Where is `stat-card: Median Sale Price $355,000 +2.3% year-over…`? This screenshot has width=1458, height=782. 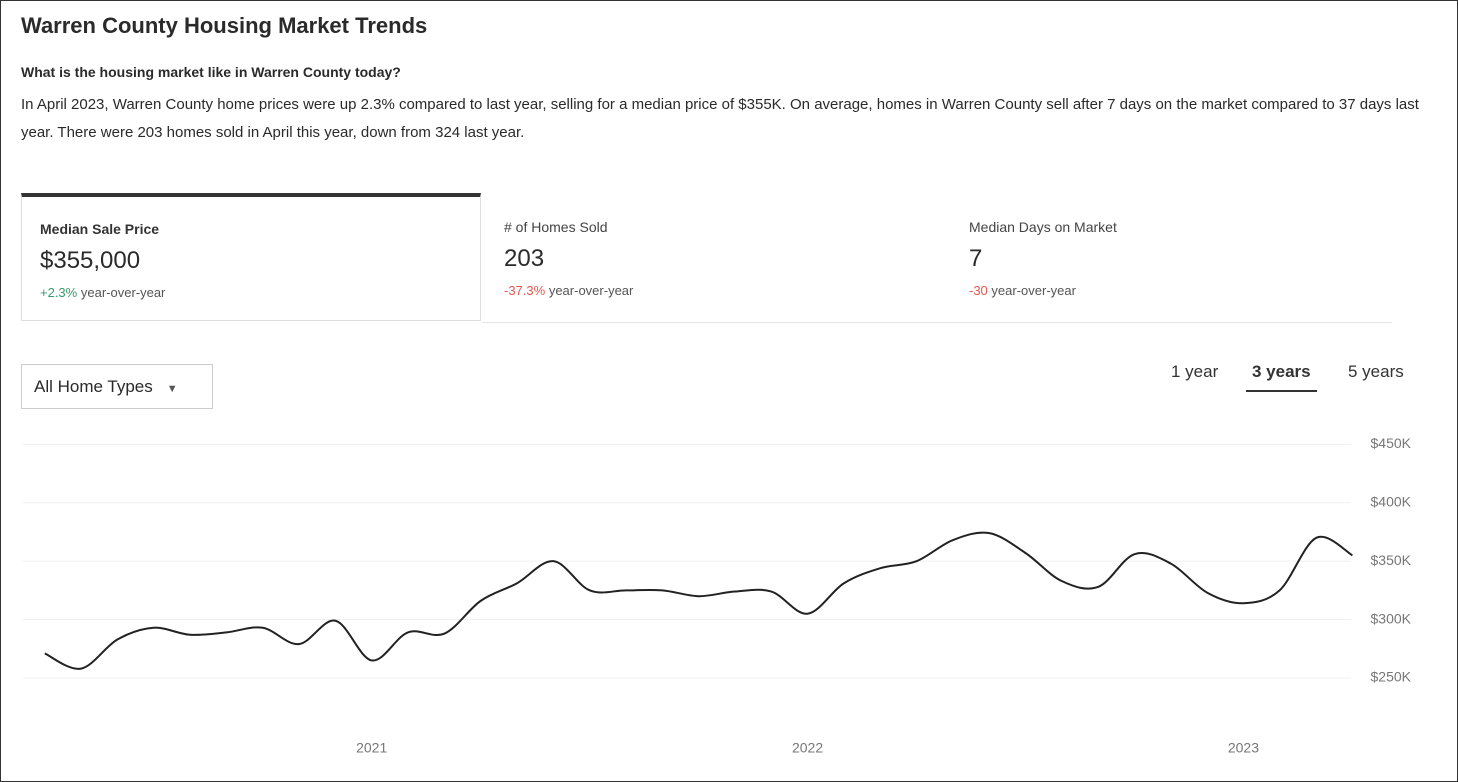 stat-card: Median Sale Price $355,000 +2.3% year-over… is located at coordinates (251, 257).